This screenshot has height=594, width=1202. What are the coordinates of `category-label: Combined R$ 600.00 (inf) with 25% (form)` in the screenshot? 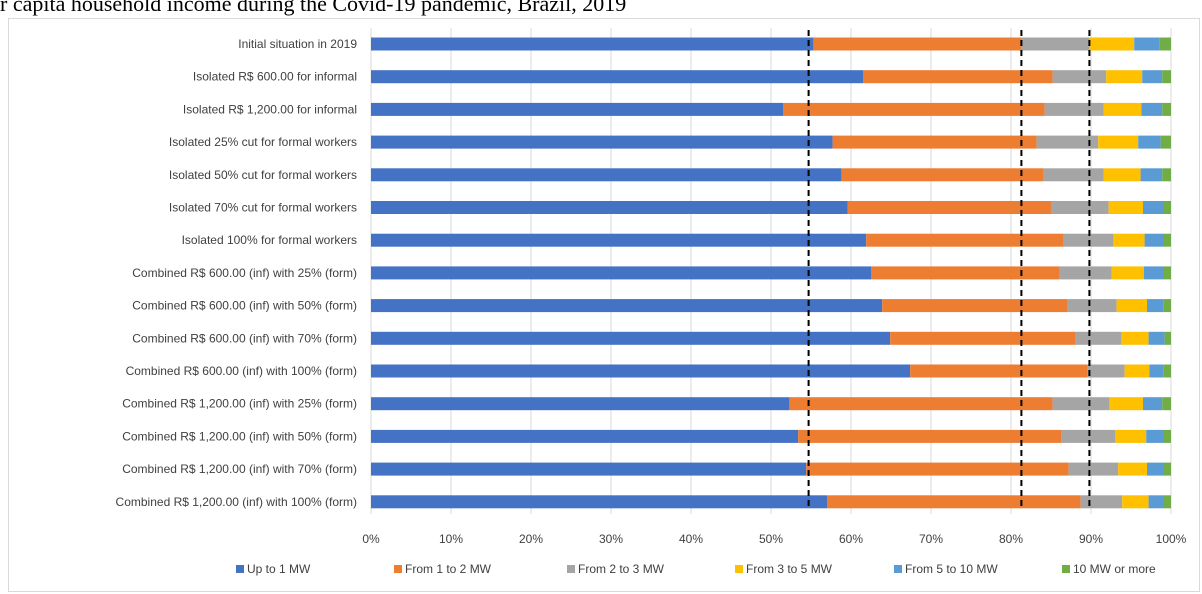 It's located at (244, 273).